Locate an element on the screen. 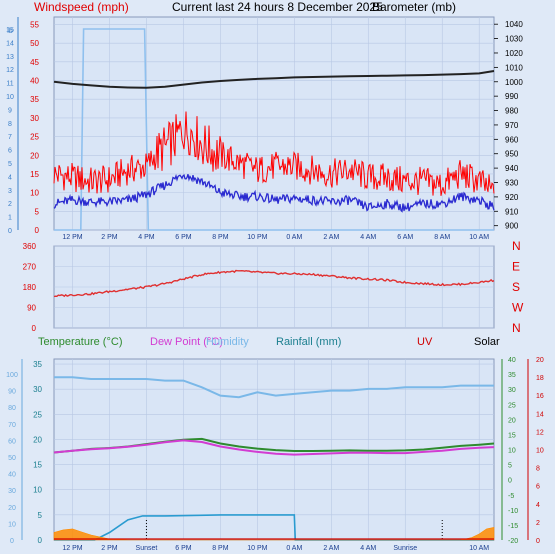 Image resolution: width=555 pixels, height=554 pixels. uv-tick-label: 4 is located at coordinates (538, 505).